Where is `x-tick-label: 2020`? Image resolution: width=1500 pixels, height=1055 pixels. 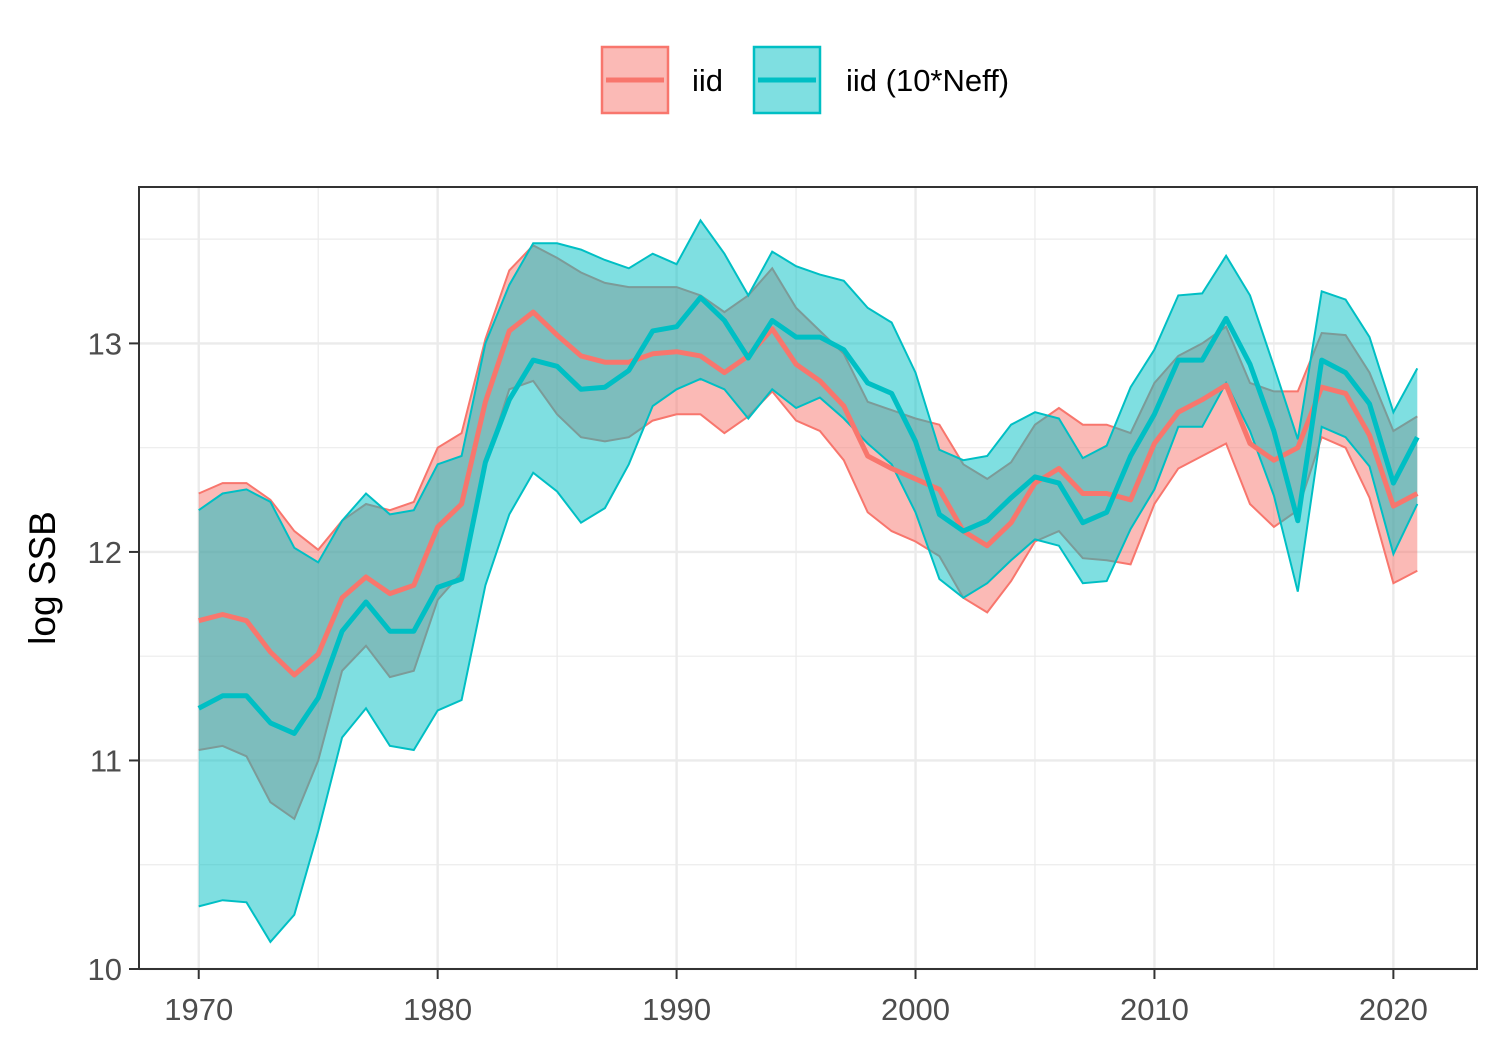 x-tick-label: 2020 is located at coordinates (1393, 1009).